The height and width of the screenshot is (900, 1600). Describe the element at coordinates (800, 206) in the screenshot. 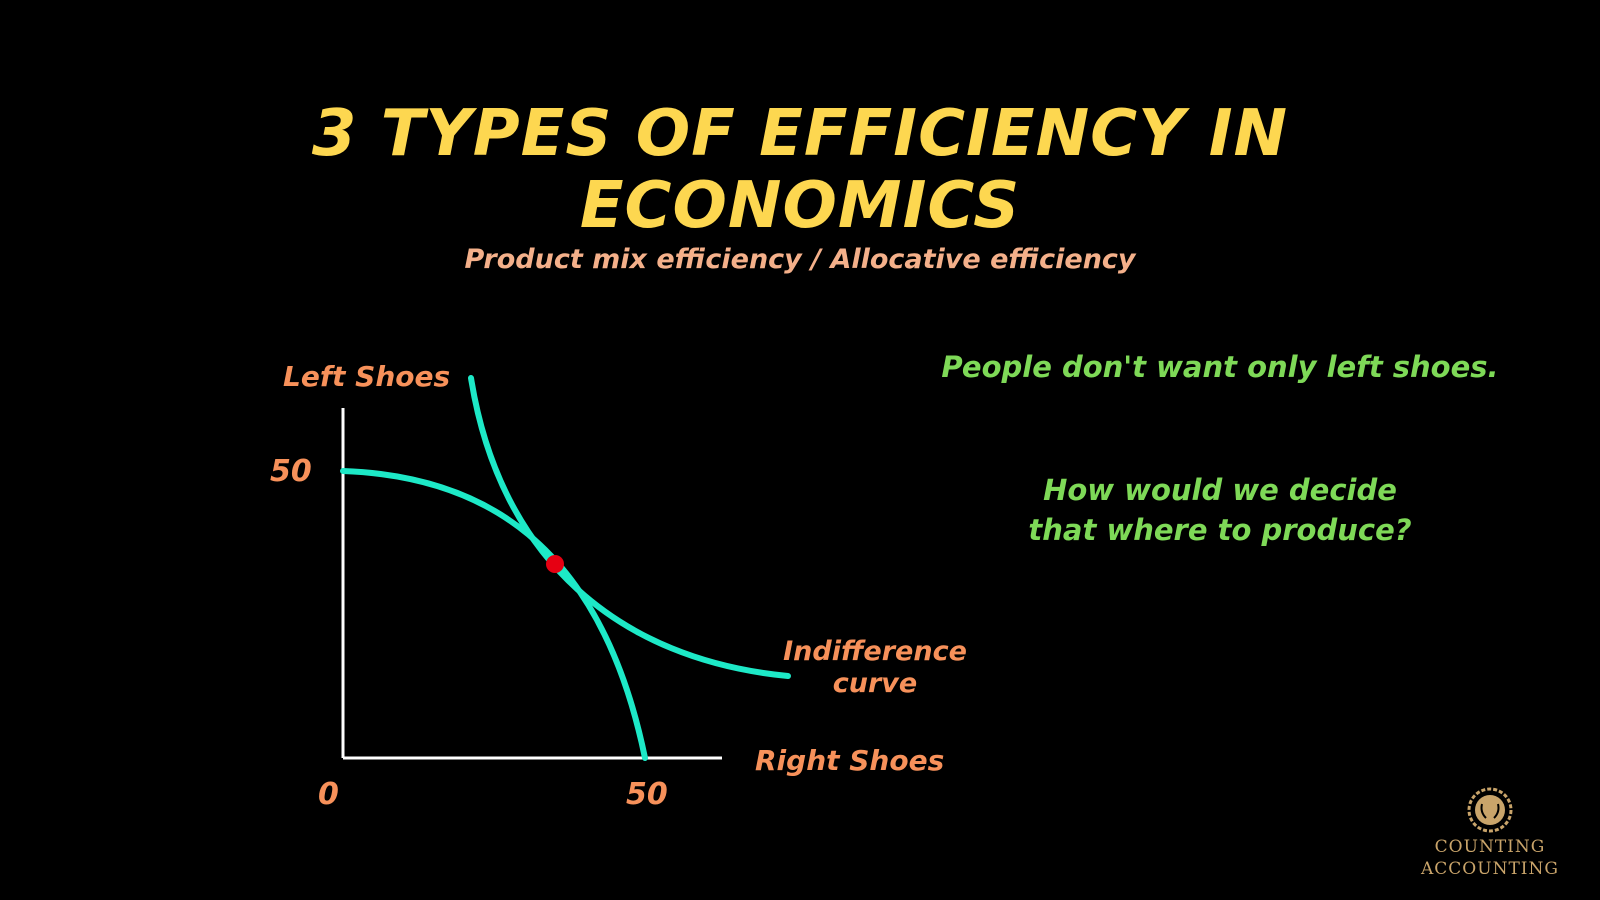

I see `page-title-line-2: ECONOMICS` at that location.